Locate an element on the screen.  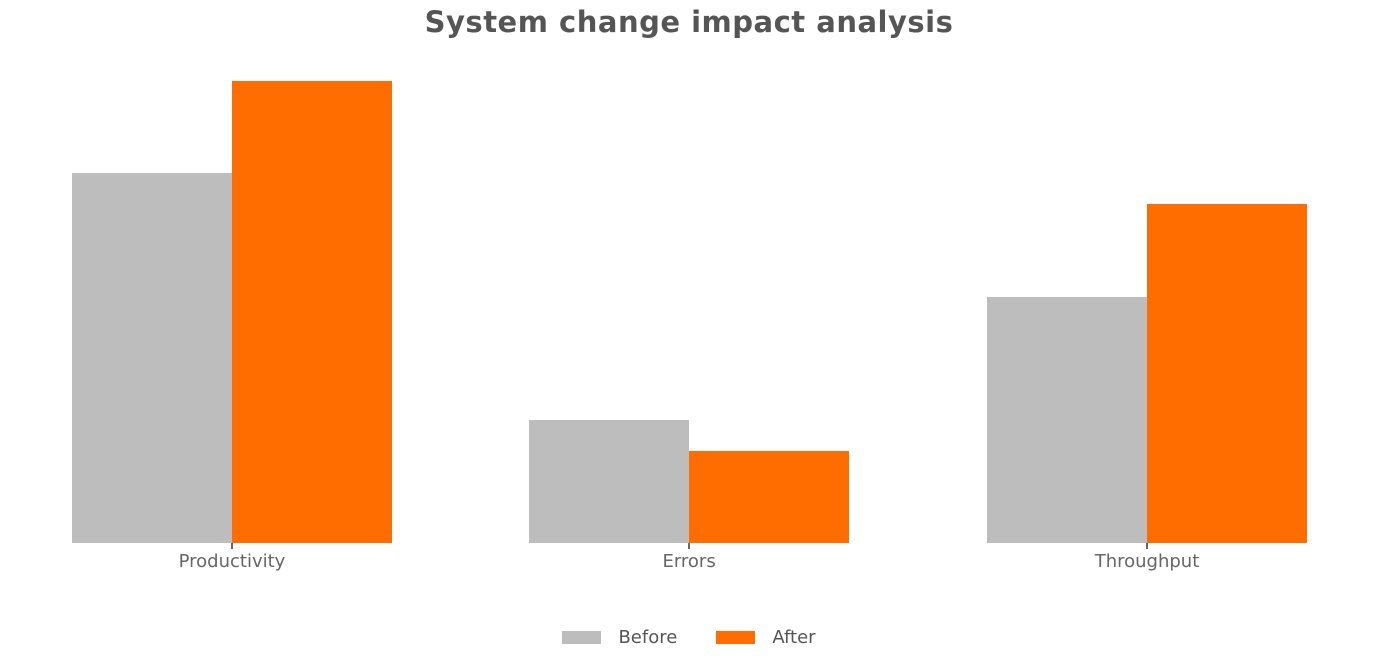
legend-item-after: After is located at coordinates (766, 637).